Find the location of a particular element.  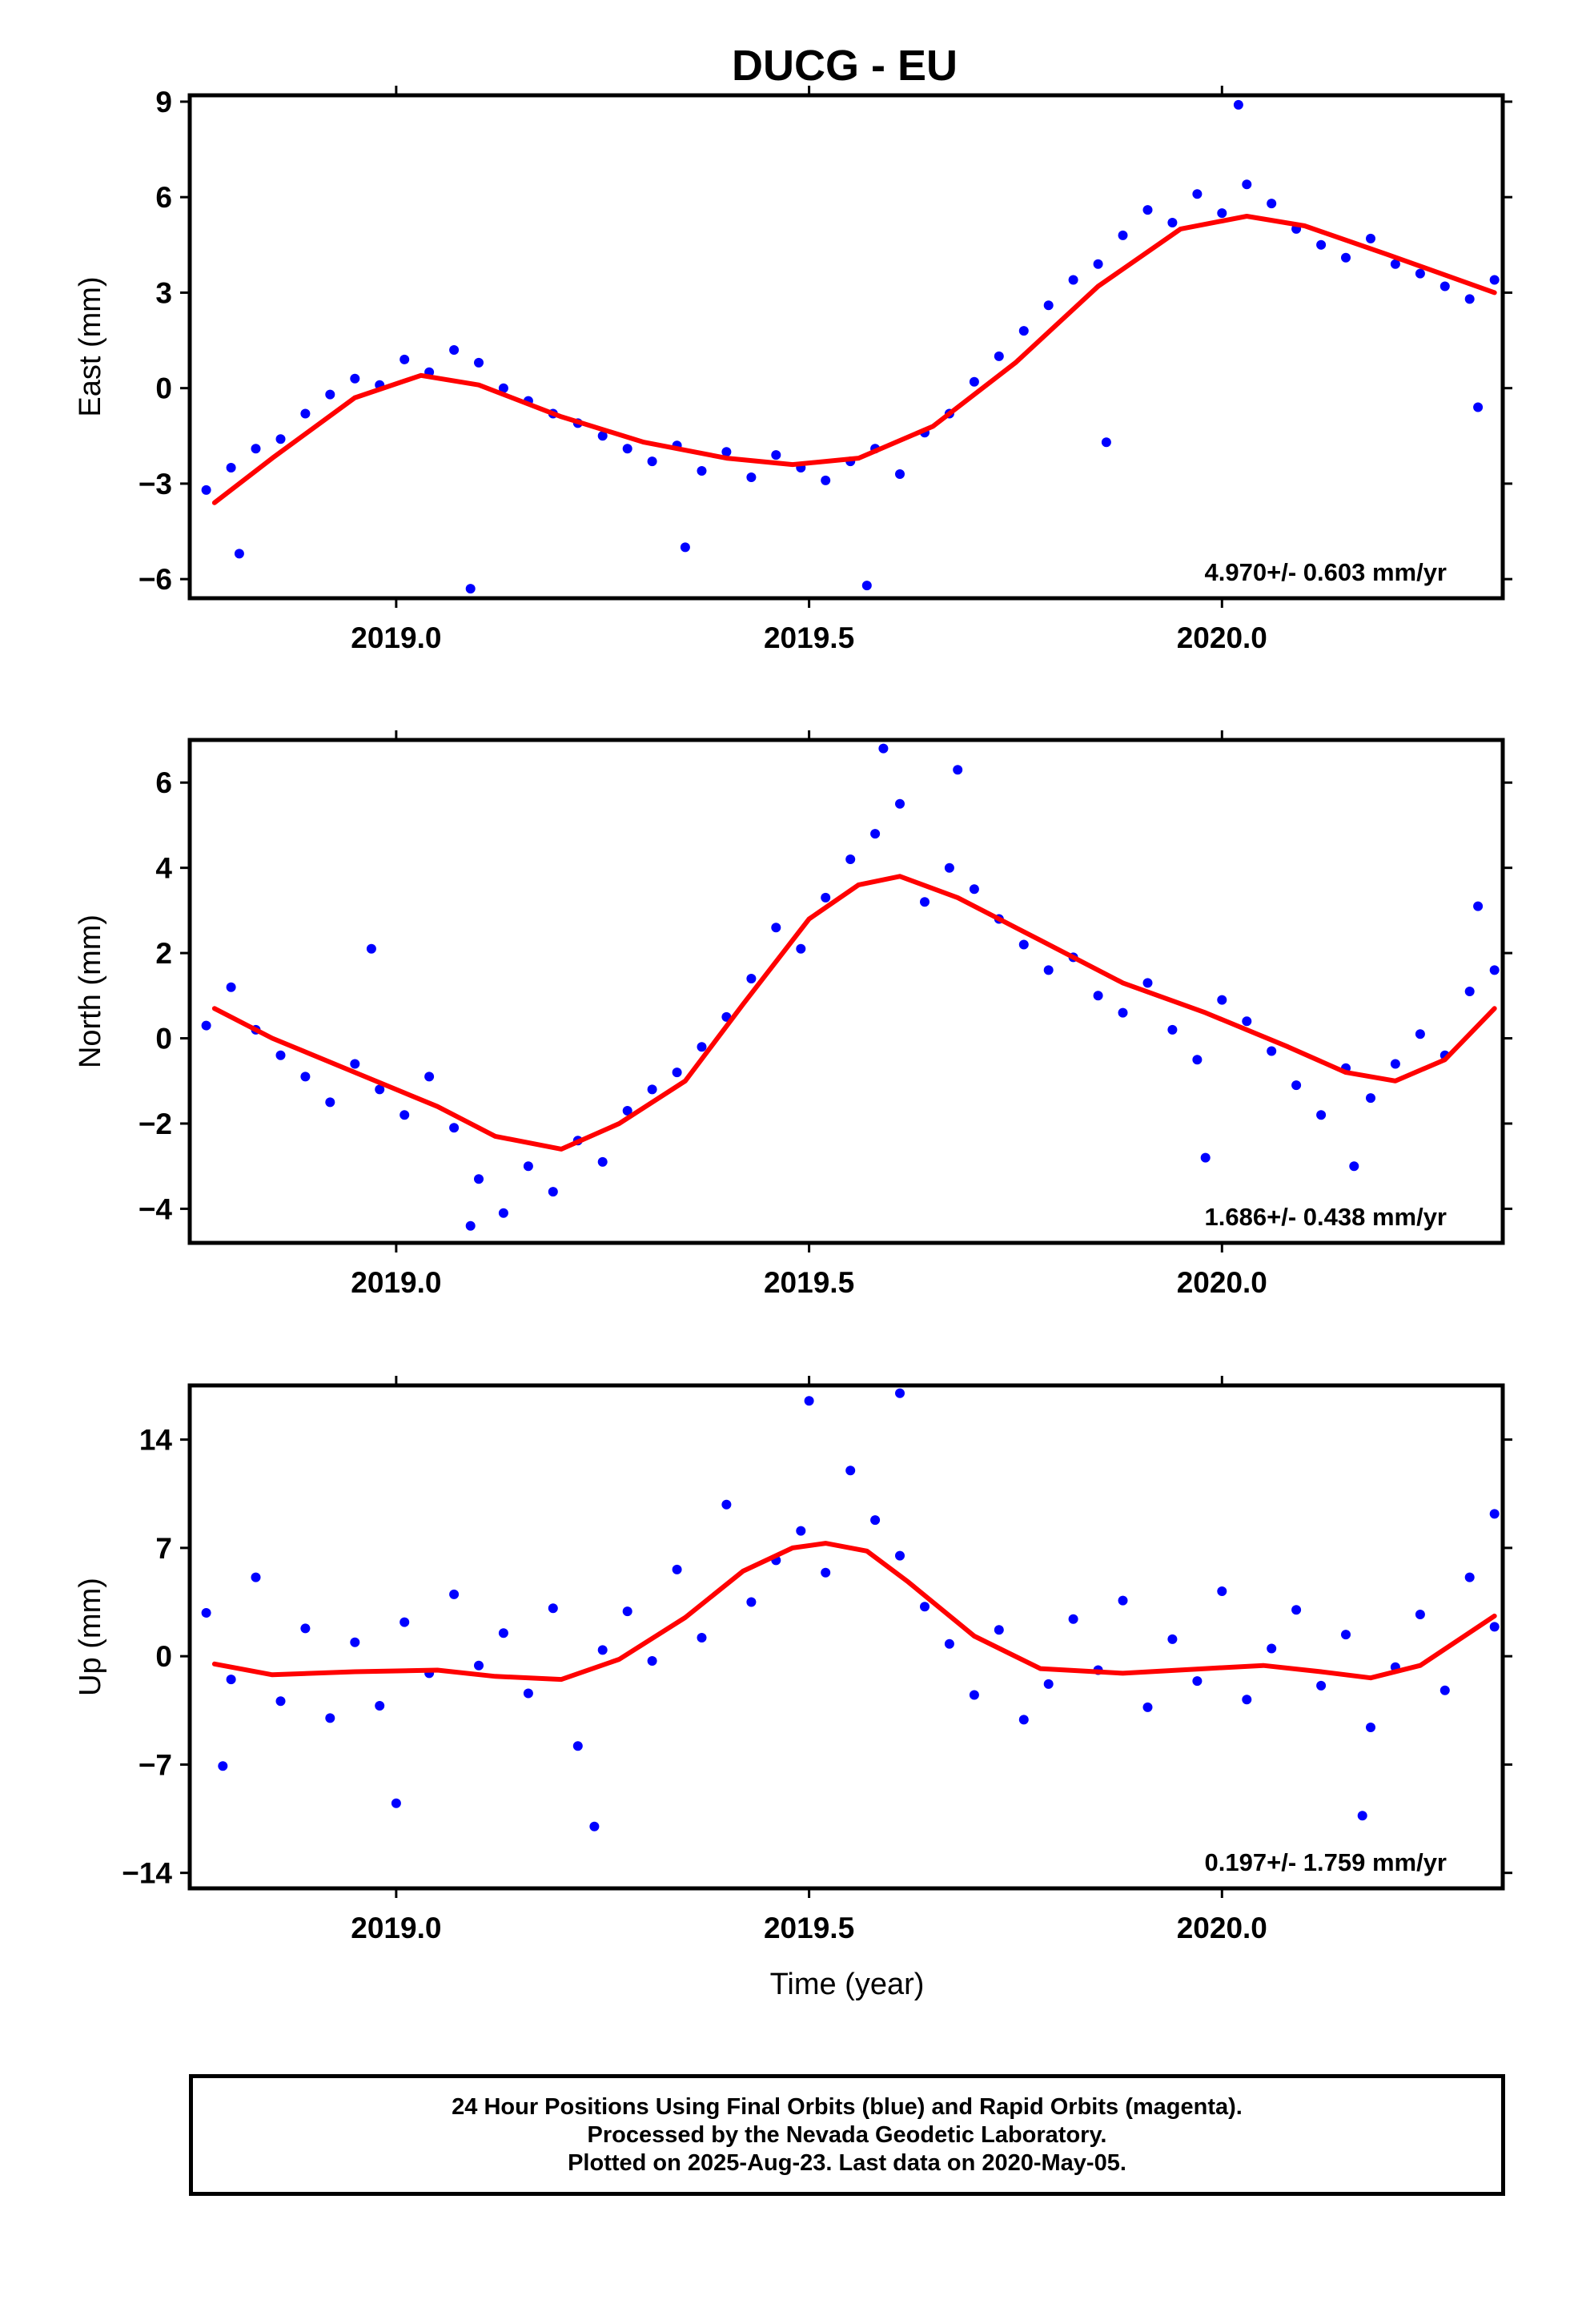

y-tick-label: −4 is located at coordinates (156, 1208).